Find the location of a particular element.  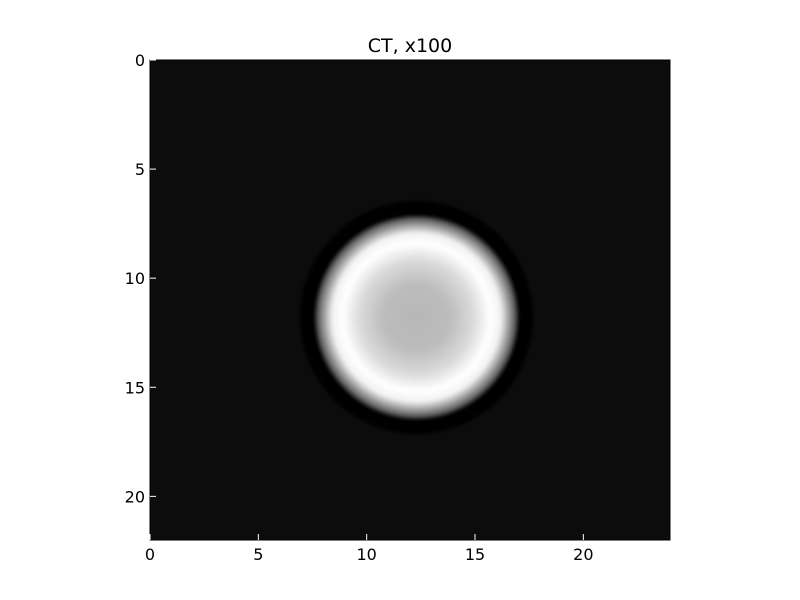

x-axis: 0 5 10 15 20 is located at coordinates (369, 549).